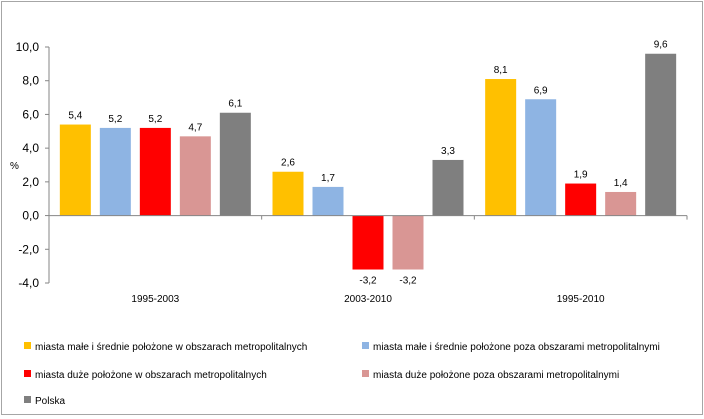 The image size is (704, 419). I want to click on y-tick-label: -4,0, so click(28, 283).